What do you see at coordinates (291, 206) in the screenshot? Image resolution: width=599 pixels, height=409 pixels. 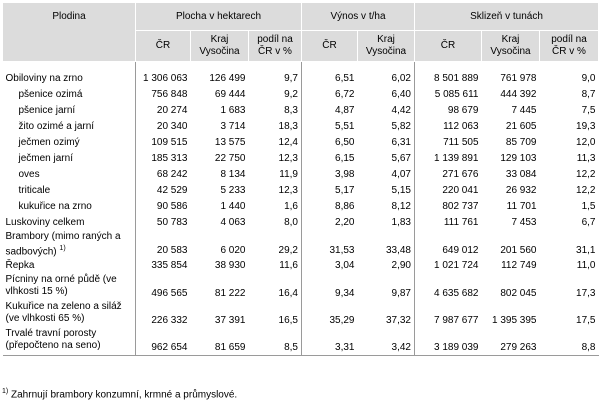 I see `cell-value: 1,6` at bounding box center [291, 206].